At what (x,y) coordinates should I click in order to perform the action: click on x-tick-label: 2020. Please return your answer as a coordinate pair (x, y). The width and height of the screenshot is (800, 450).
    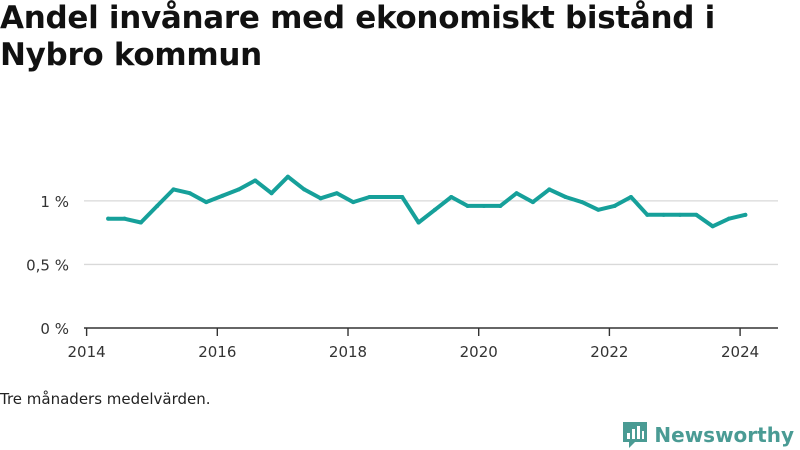
    Looking at the image, I should click on (479, 352).